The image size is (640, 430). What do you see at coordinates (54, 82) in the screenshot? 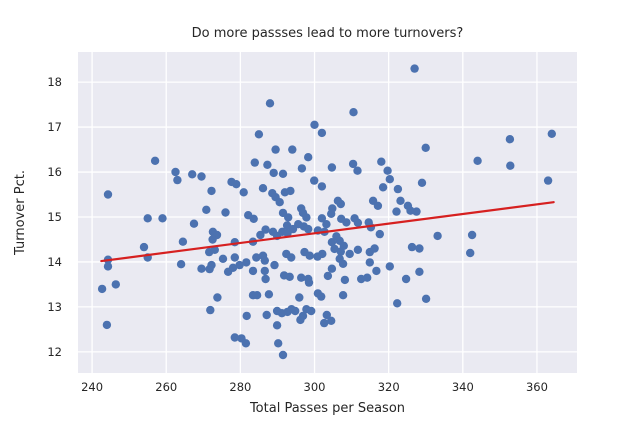
I see `y-tick-label: 18` at bounding box center [54, 82].